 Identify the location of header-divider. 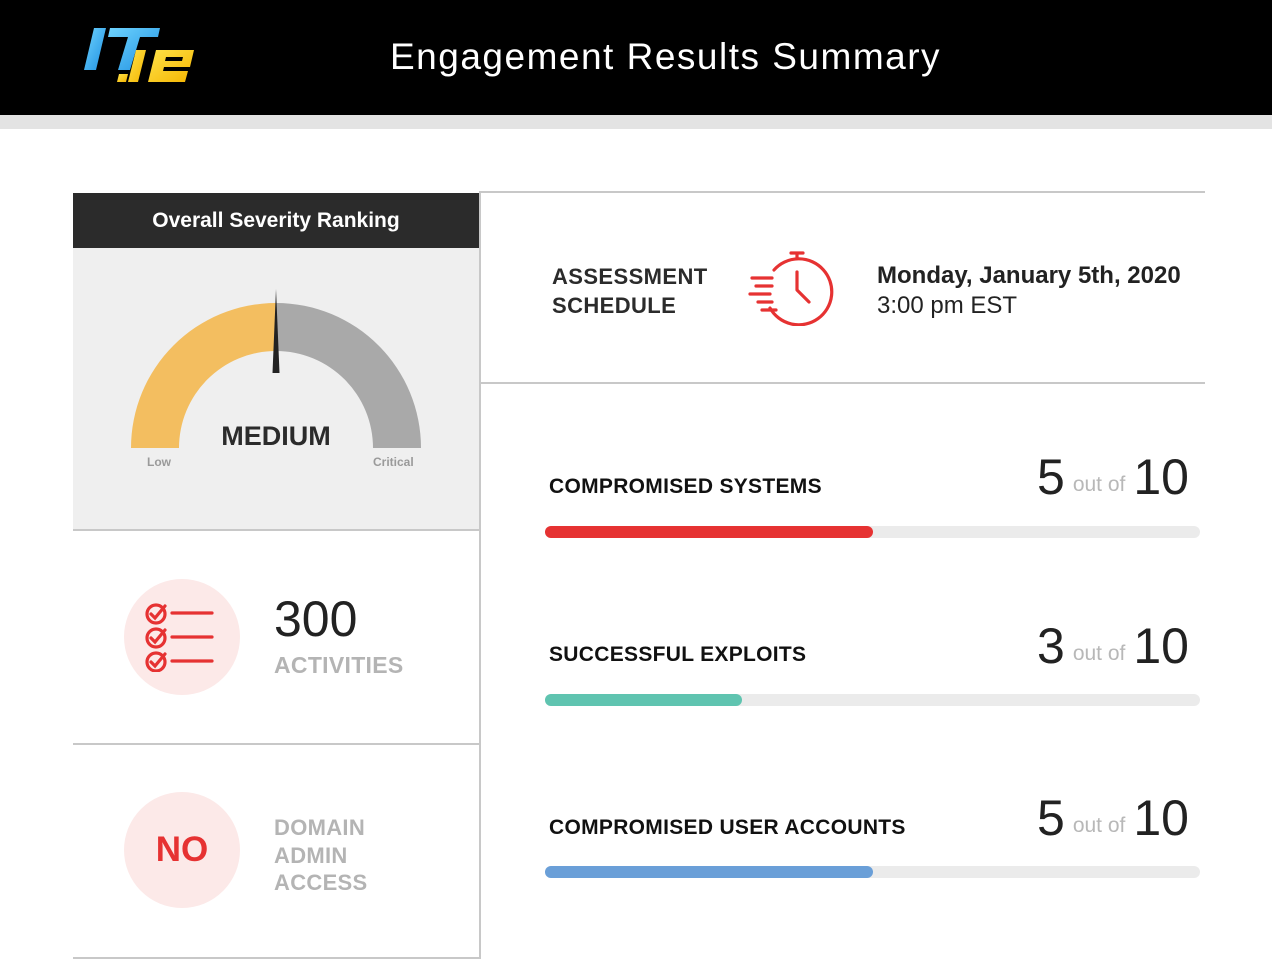
(636, 122).